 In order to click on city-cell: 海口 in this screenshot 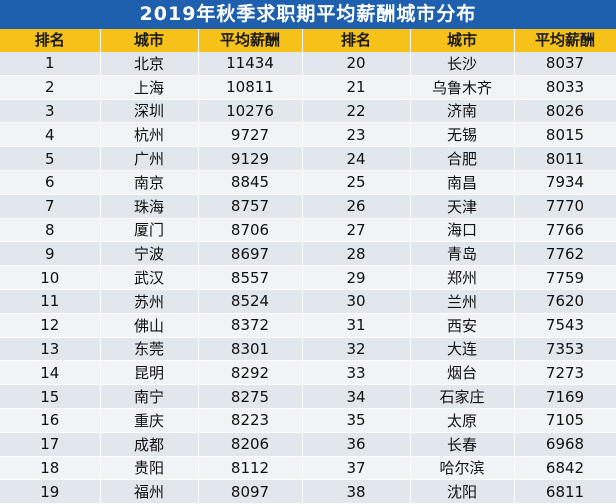, I will do `click(462, 230)`.